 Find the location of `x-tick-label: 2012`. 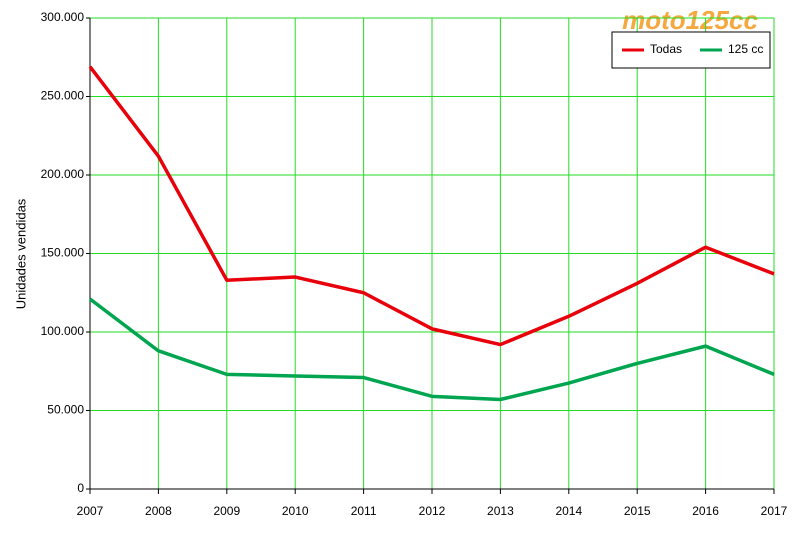

x-tick-label: 2012 is located at coordinates (432, 511).